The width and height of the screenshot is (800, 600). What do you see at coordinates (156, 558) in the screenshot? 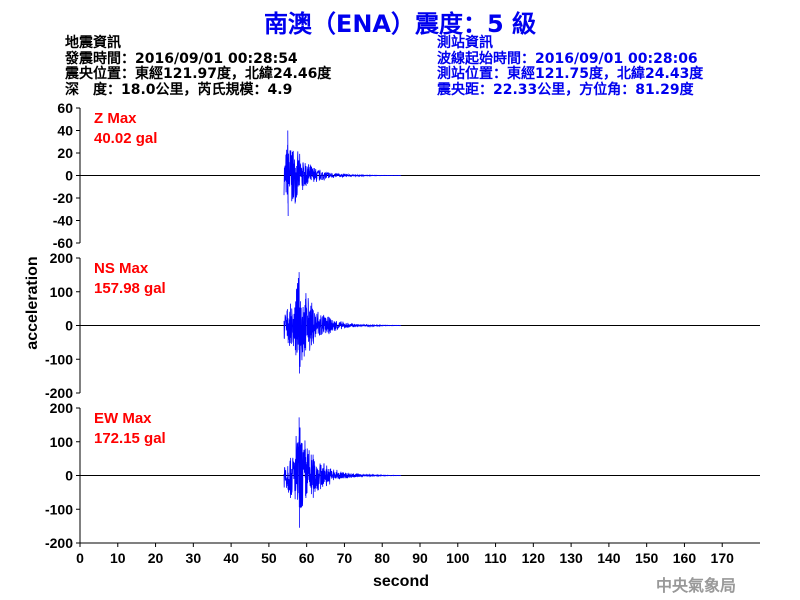
I see `x-tick-label: 20` at bounding box center [156, 558].